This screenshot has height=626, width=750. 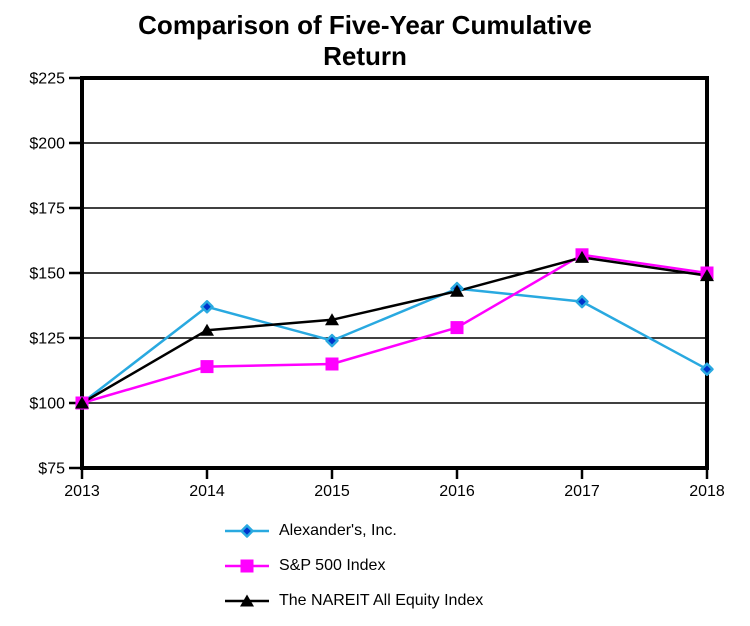 I want to click on x-axis-label: 2014, so click(x=207, y=491).